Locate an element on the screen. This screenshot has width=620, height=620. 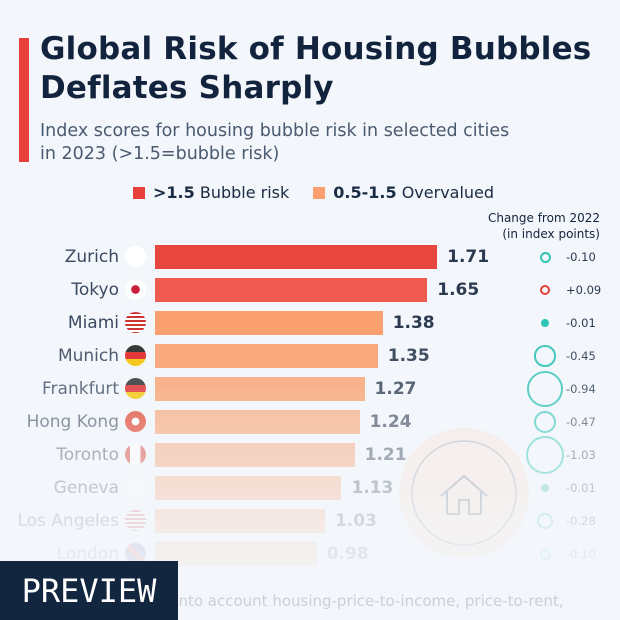
city-label: Zurich is located at coordinates (91, 257).